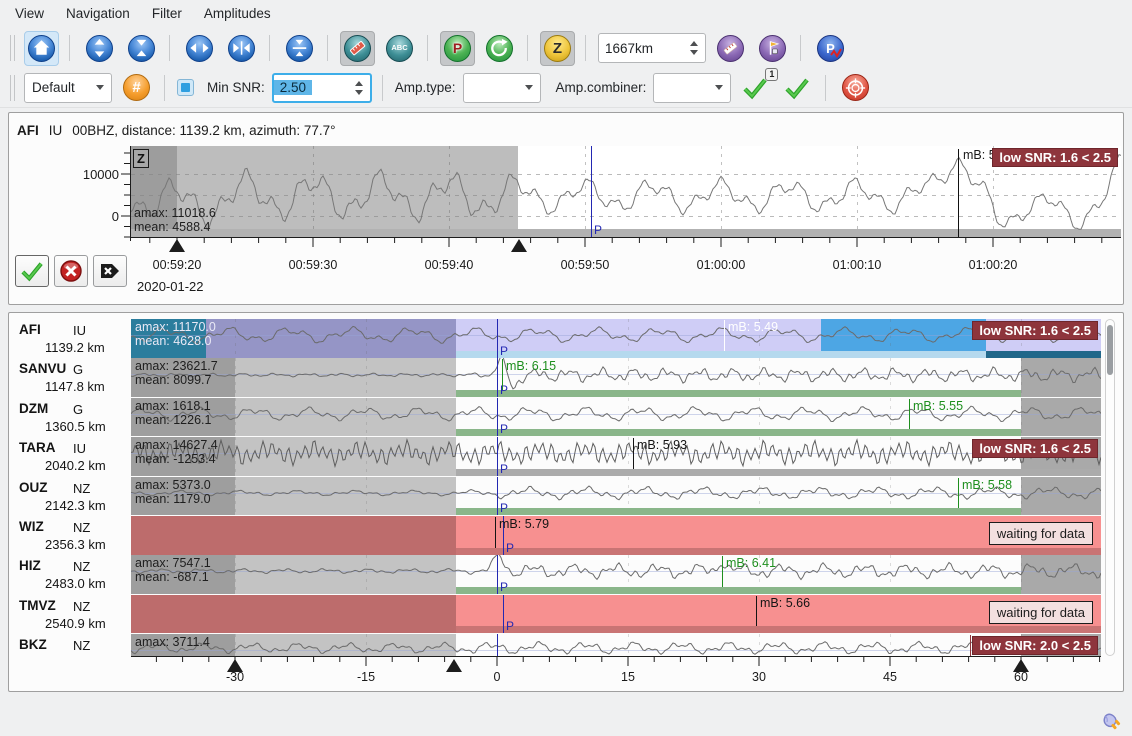 This screenshot has height=736, width=1132. What do you see at coordinates (32, 271) in the screenshot?
I see `accept-amplitude-button` at bounding box center [32, 271].